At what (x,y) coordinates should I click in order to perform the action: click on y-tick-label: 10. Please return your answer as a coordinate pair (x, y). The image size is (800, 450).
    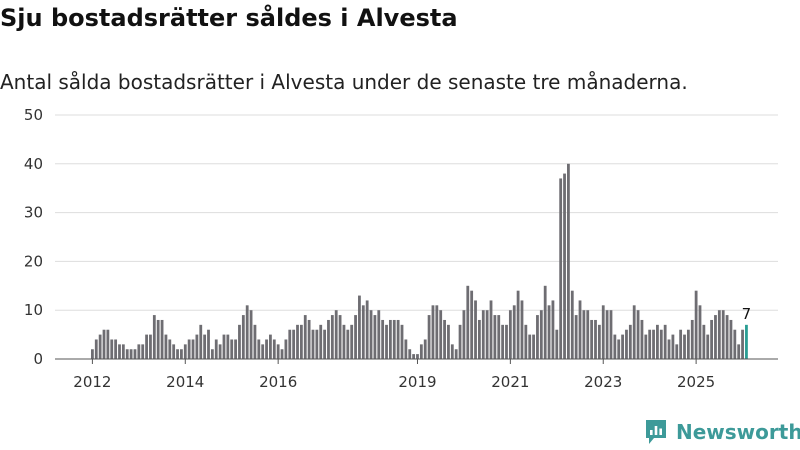
    Looking at the image, I should click on (33, 310).